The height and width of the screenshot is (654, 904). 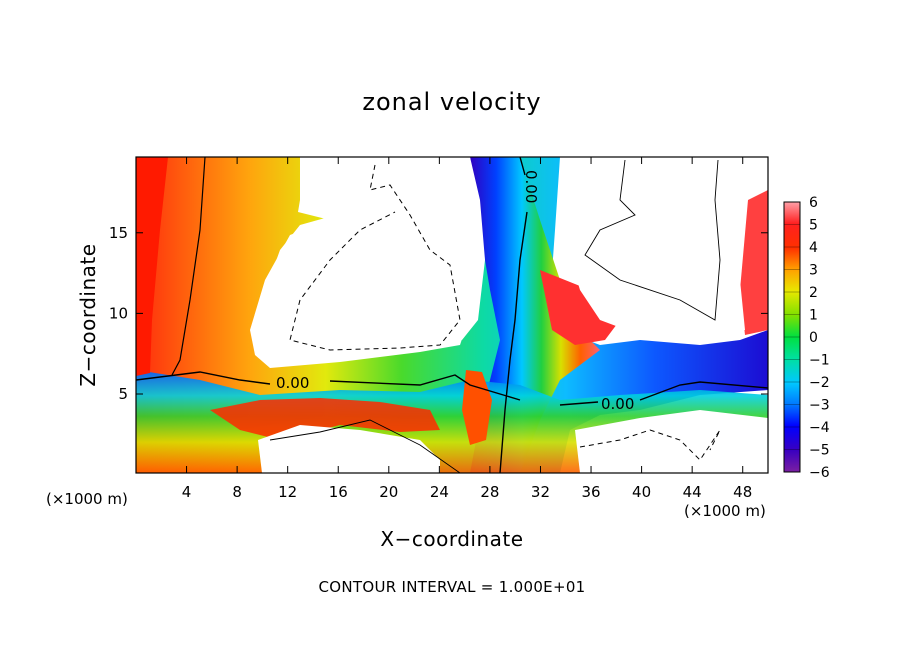 I want to click on x-tick-label: 16, so click(x=338, y=492).